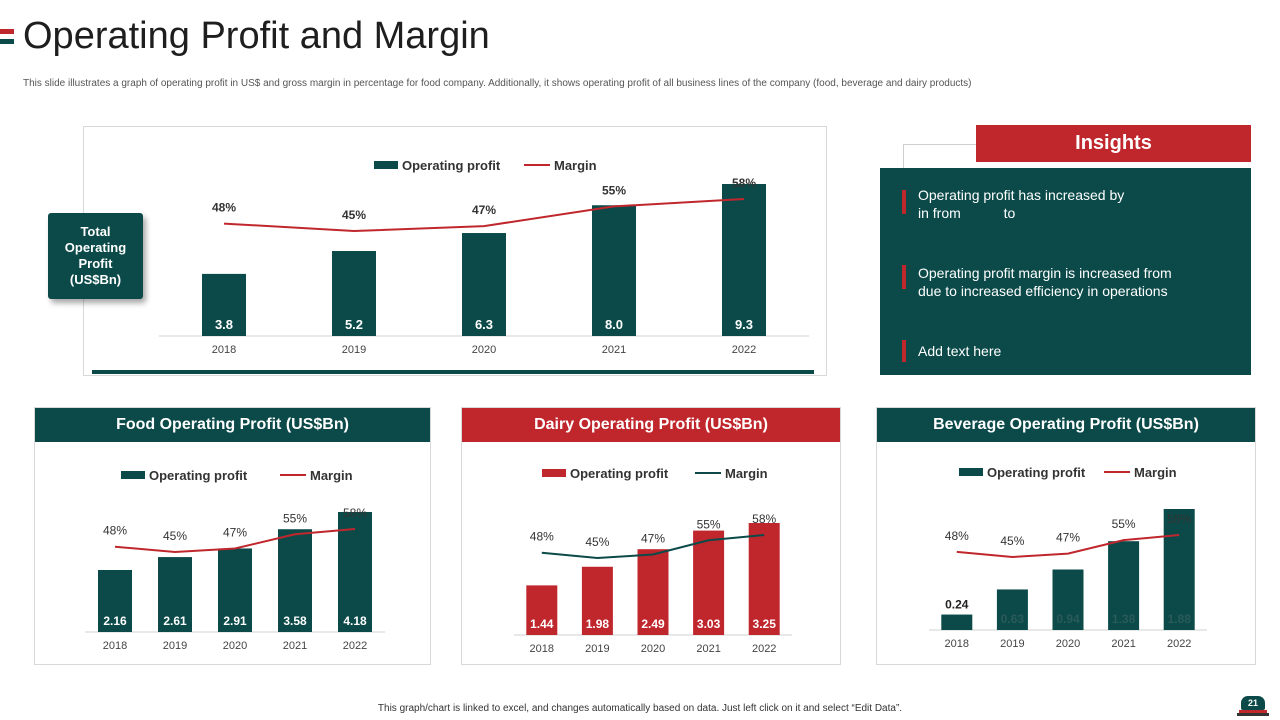 This screenshot has width=1280, height=720. I want to click on bar-value-label: 3.03, so click(709, 624).